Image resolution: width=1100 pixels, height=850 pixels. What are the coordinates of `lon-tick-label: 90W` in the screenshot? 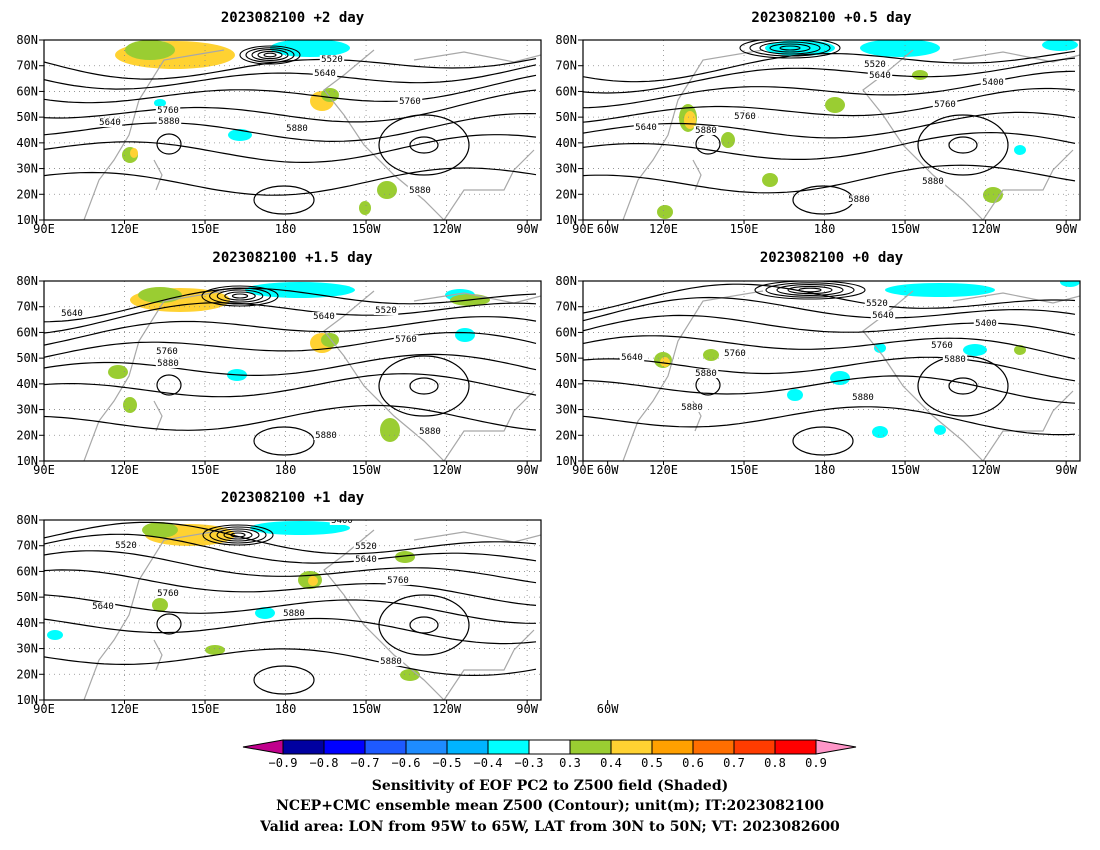 It's located at (527, 709).